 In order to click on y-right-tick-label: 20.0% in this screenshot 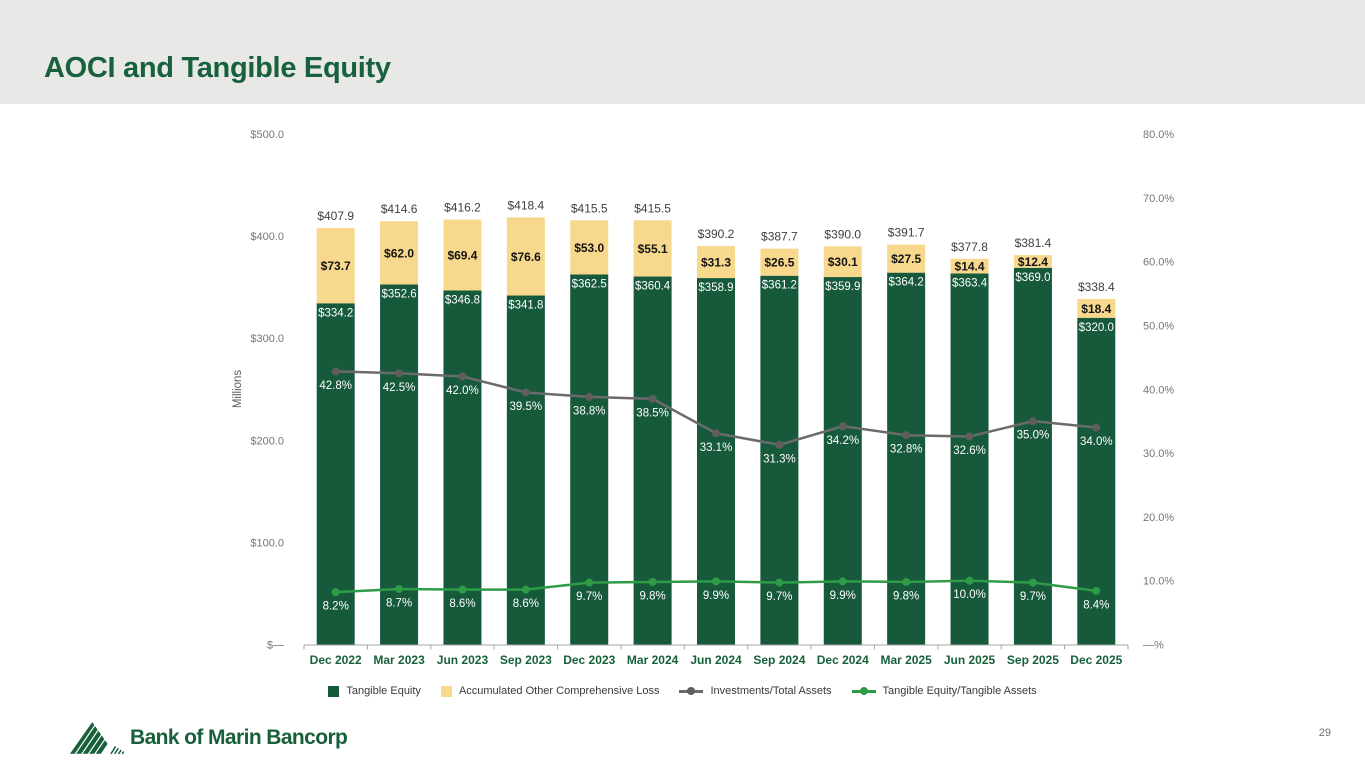, I will do `click(1158, 518)`.